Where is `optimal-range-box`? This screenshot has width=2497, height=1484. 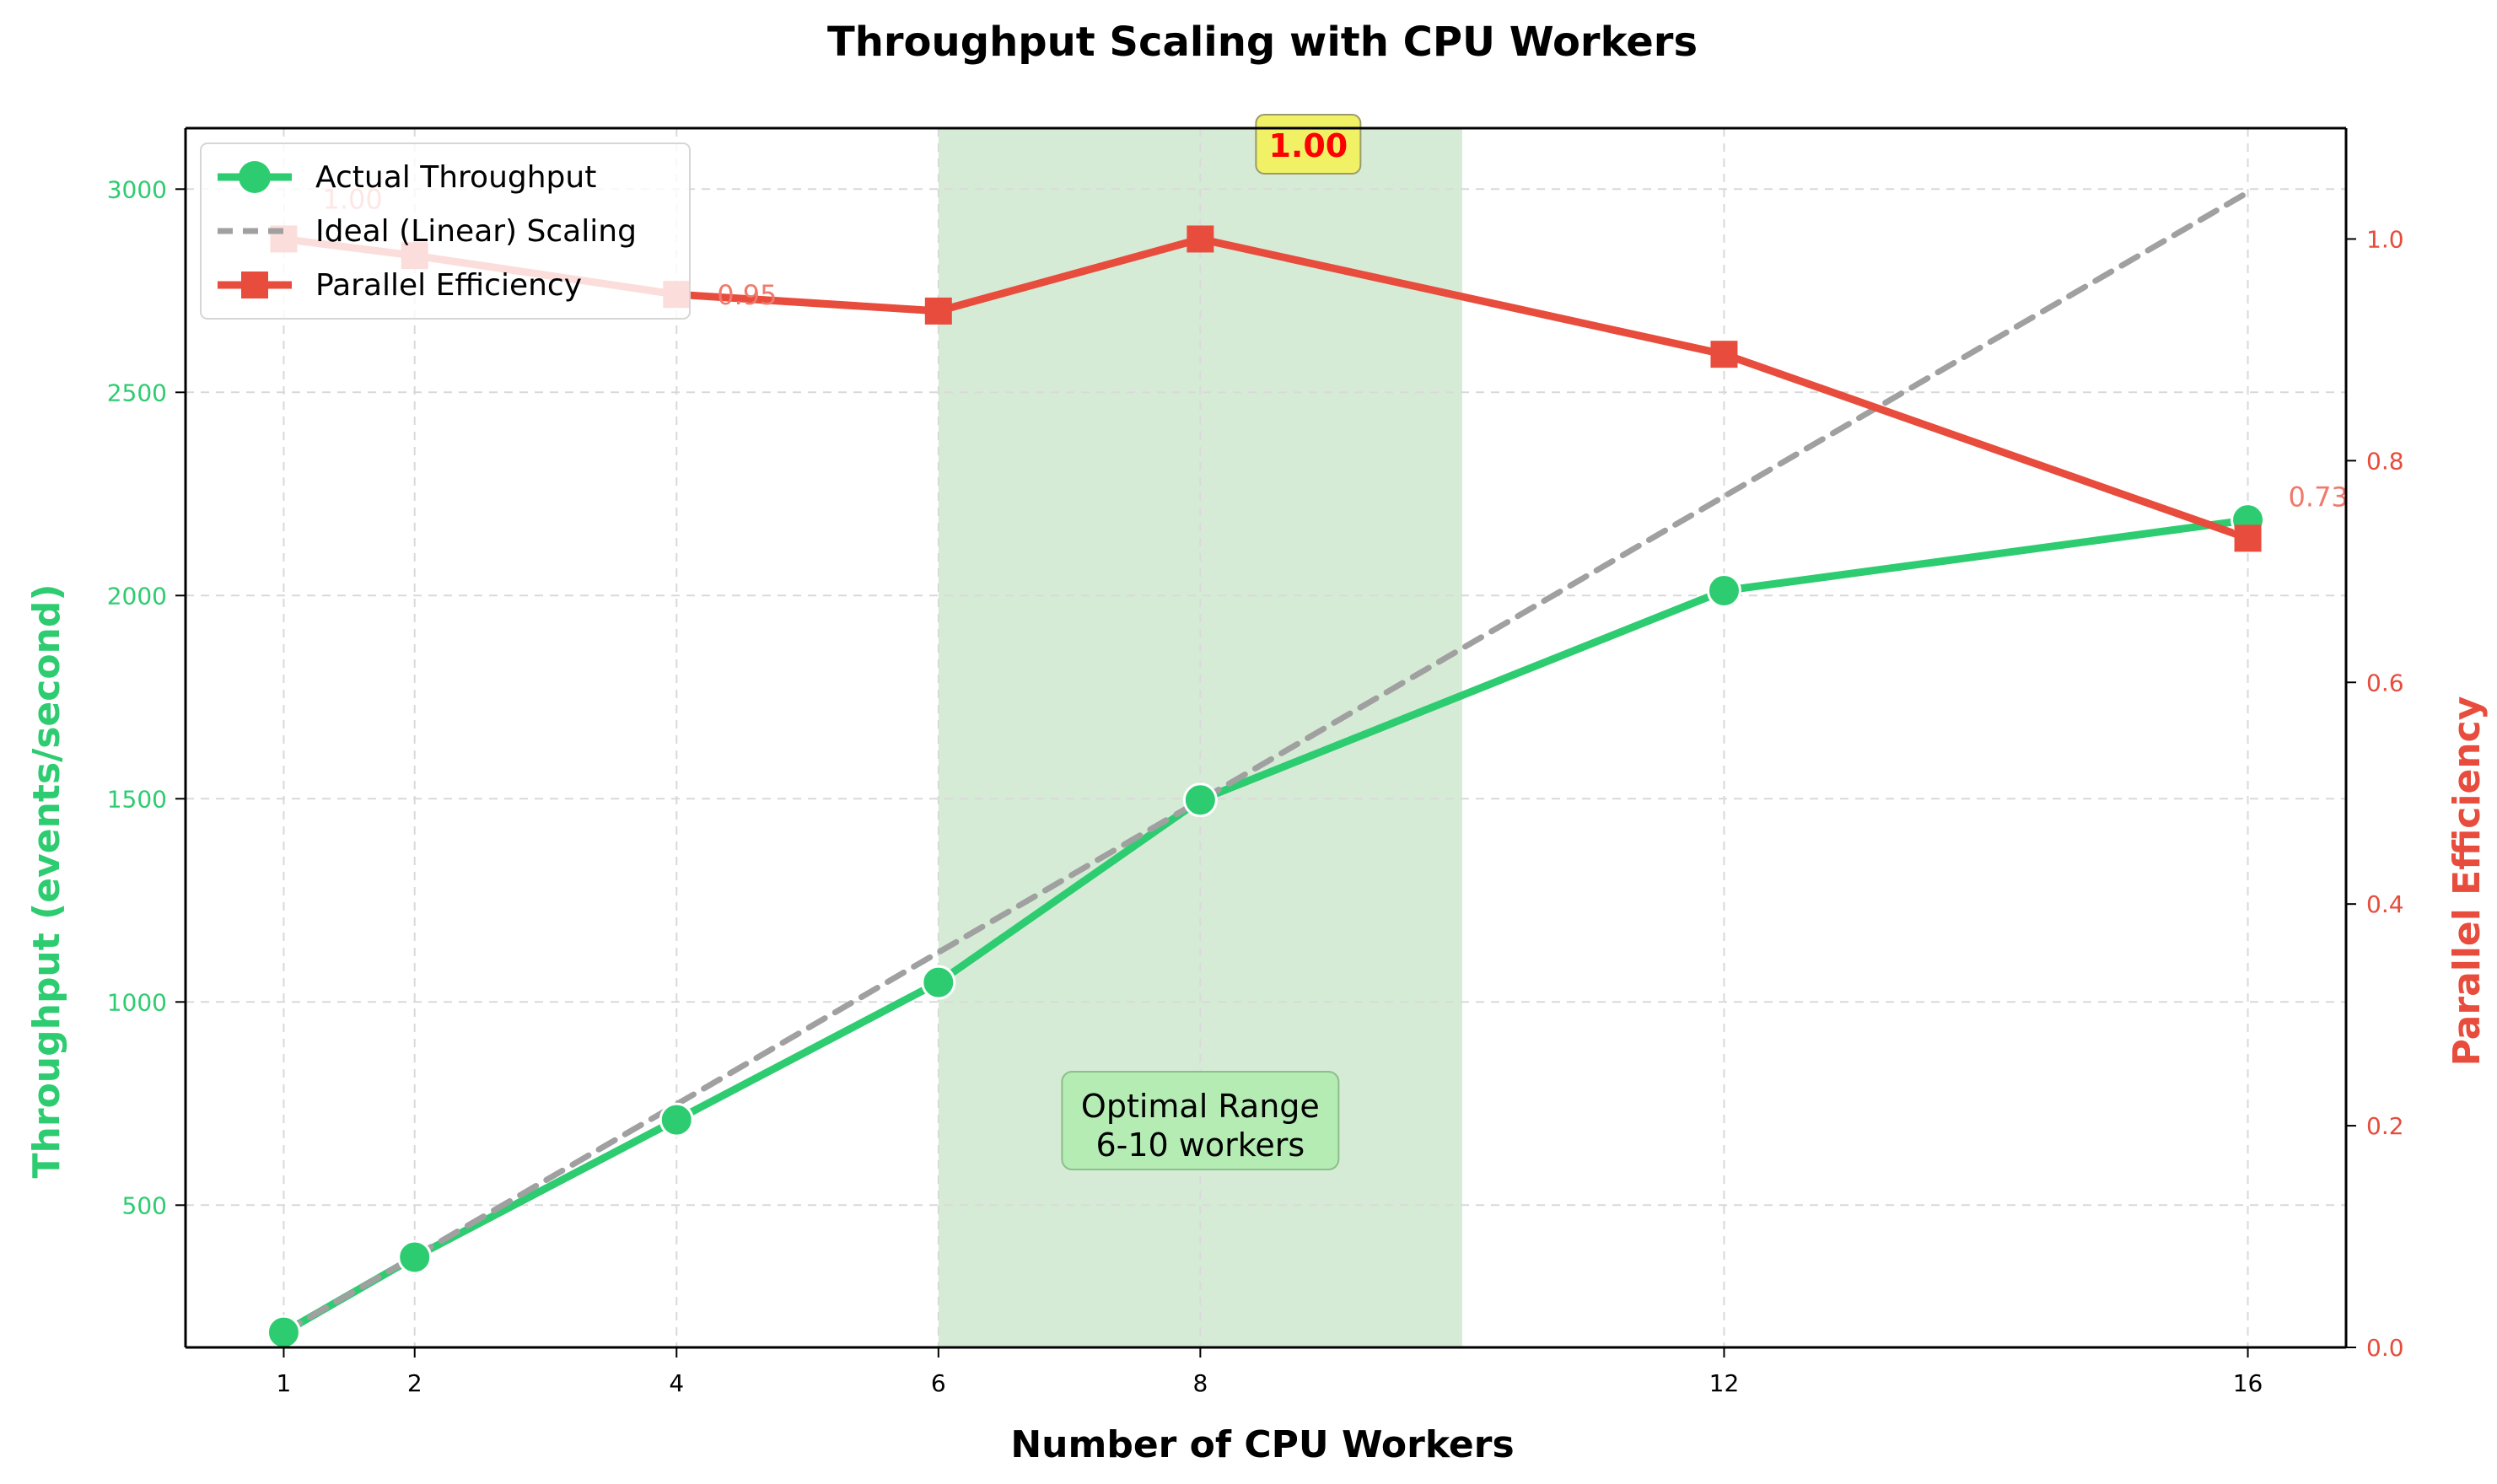 optimal-range-box is located at coordinates (1200, 1120).